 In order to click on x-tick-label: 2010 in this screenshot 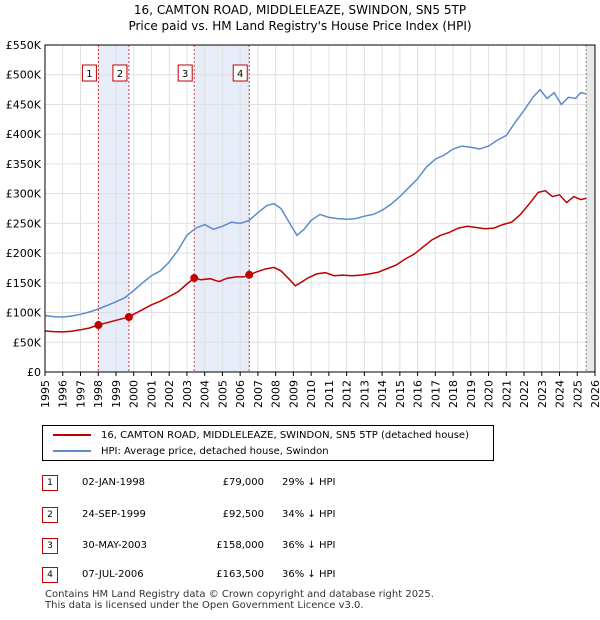, I will do `click(311, 394)`.